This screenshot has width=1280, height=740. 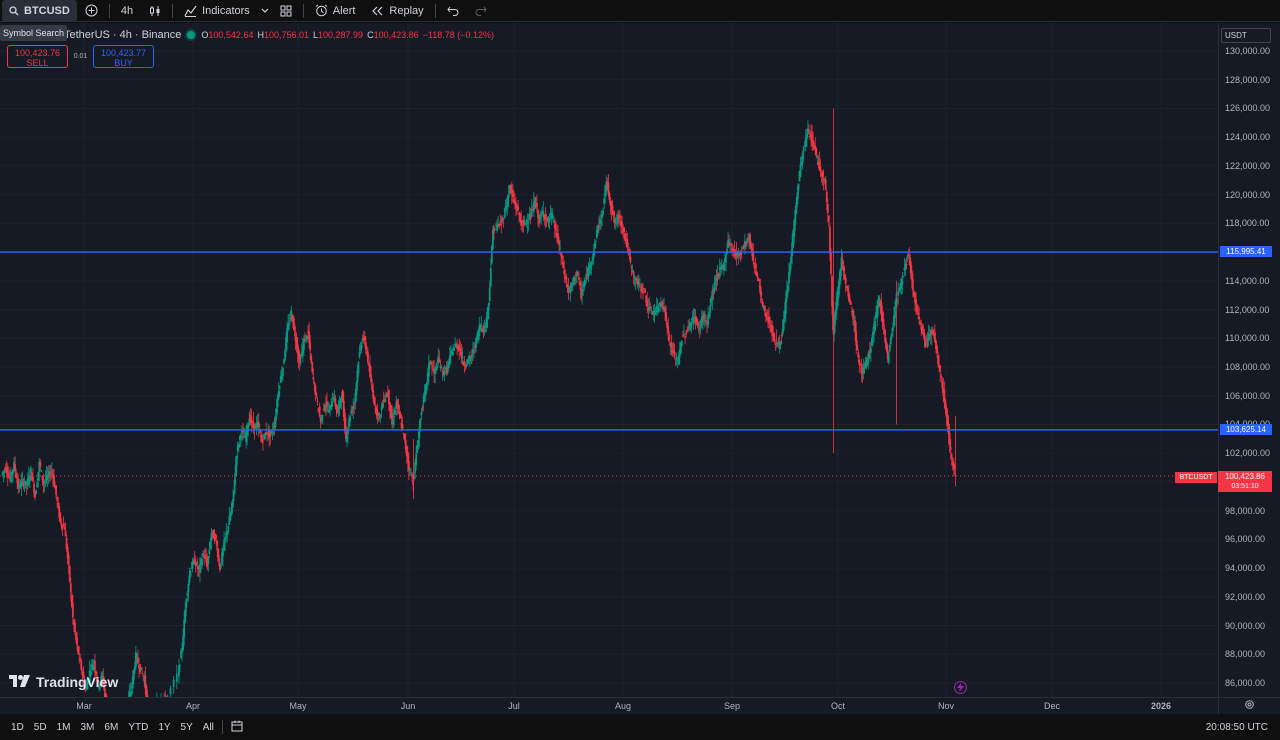 I want to click on replay-button: Replay, so click(x=397, y=11).